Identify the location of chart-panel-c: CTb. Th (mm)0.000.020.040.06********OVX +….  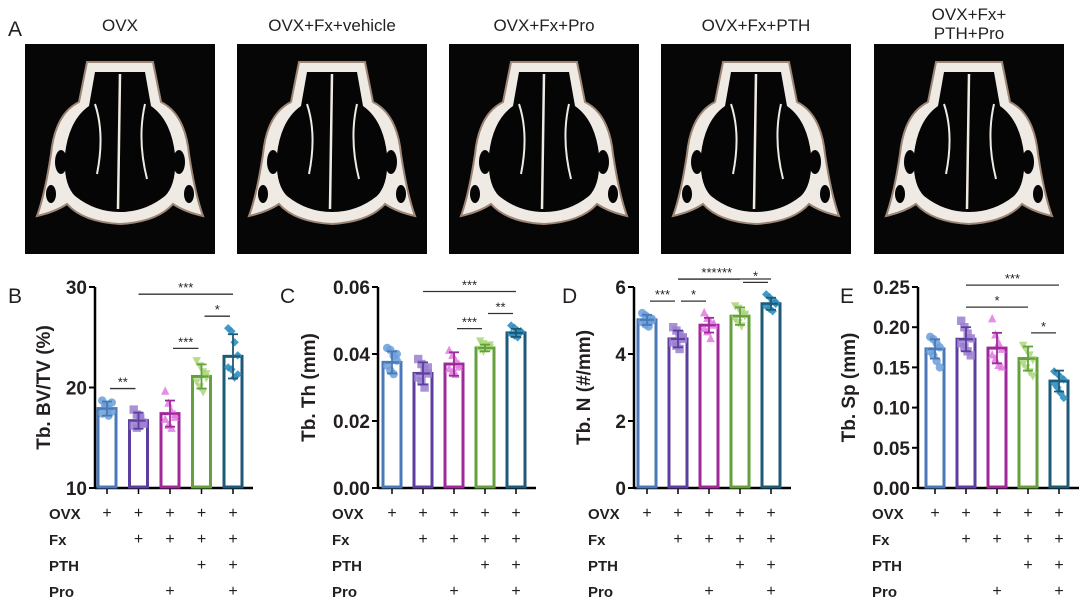
(408, 439).